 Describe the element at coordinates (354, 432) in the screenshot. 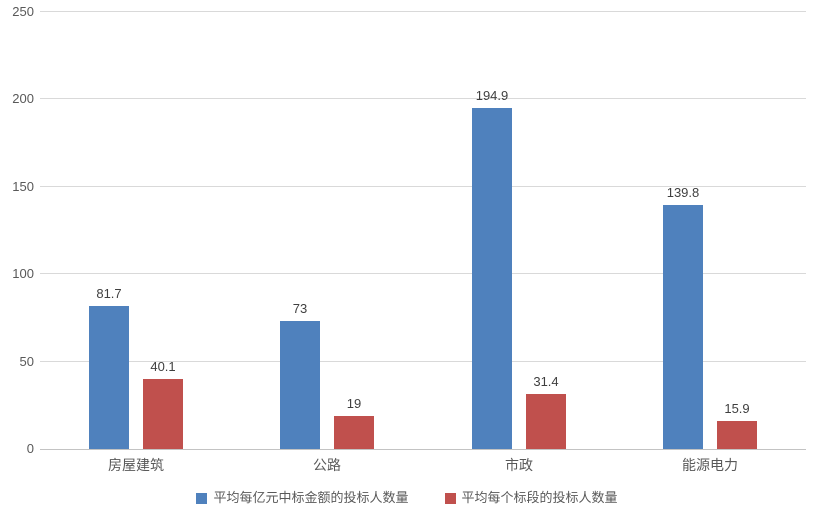

I see `bar-series2-公路` at that location.